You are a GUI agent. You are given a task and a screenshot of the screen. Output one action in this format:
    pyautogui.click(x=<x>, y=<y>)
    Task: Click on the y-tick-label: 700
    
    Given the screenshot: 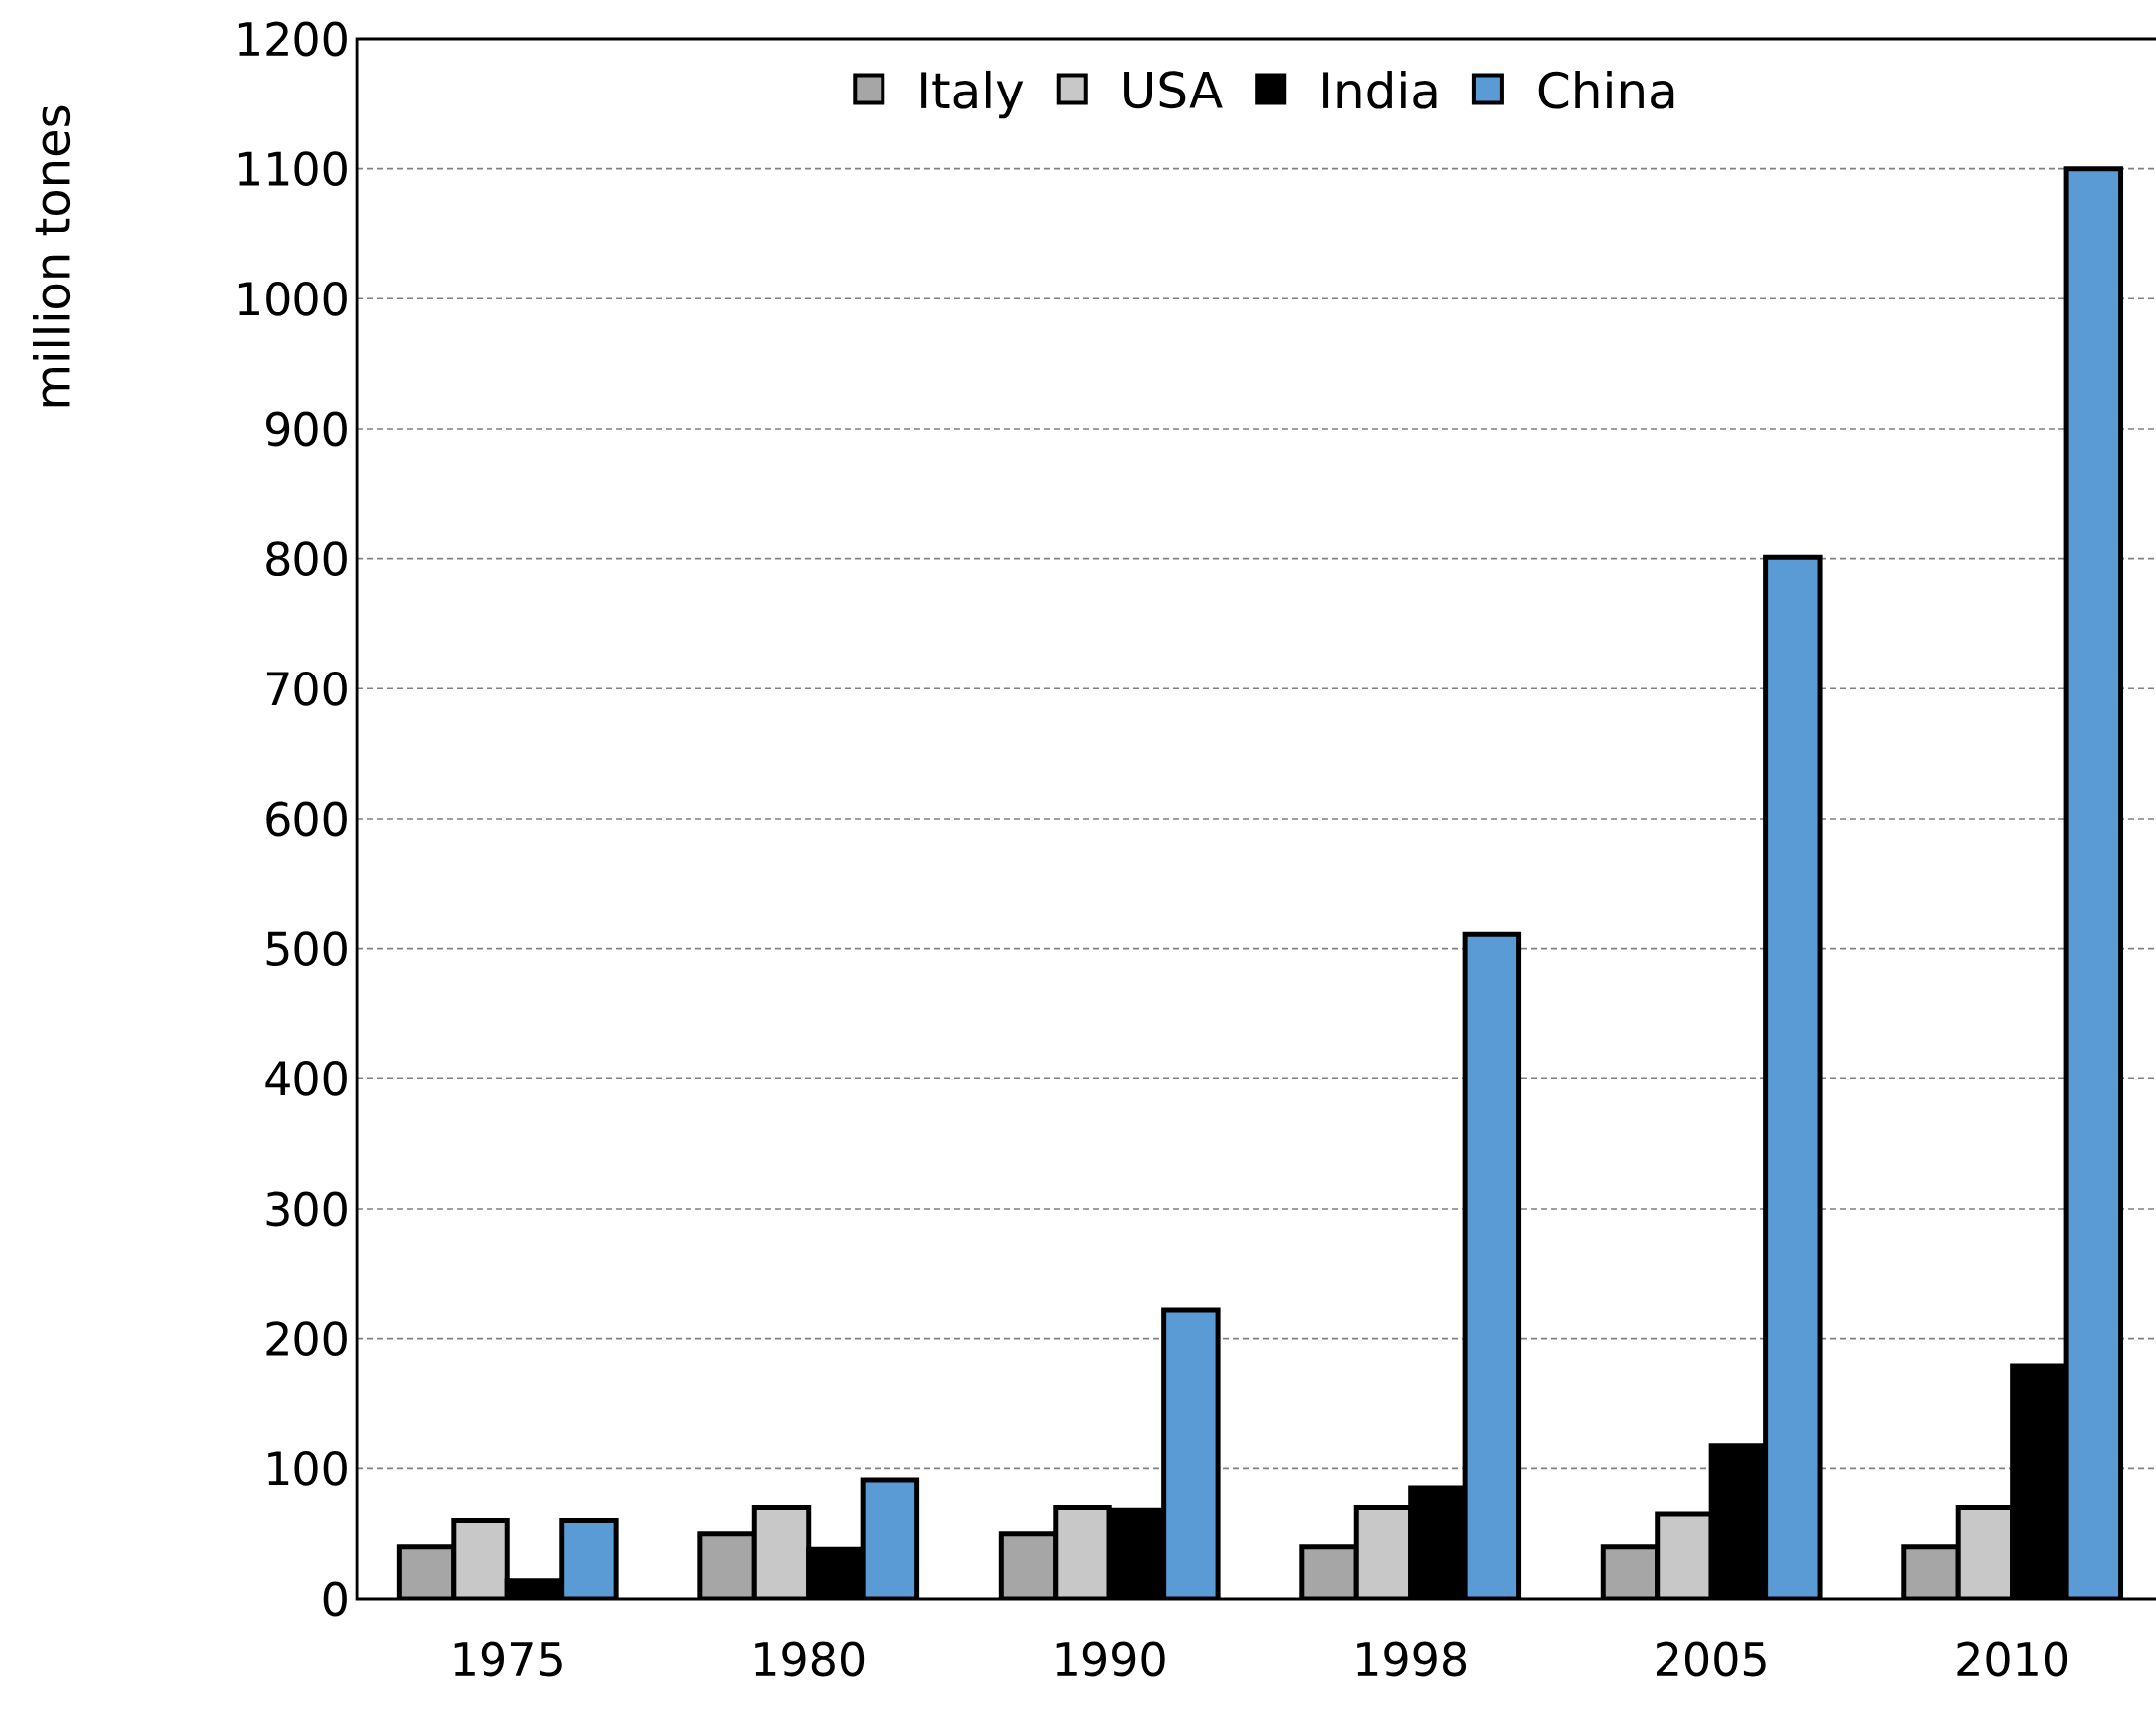 What is the action you would take?
    pyautogui.click(x=306, y=688)
    